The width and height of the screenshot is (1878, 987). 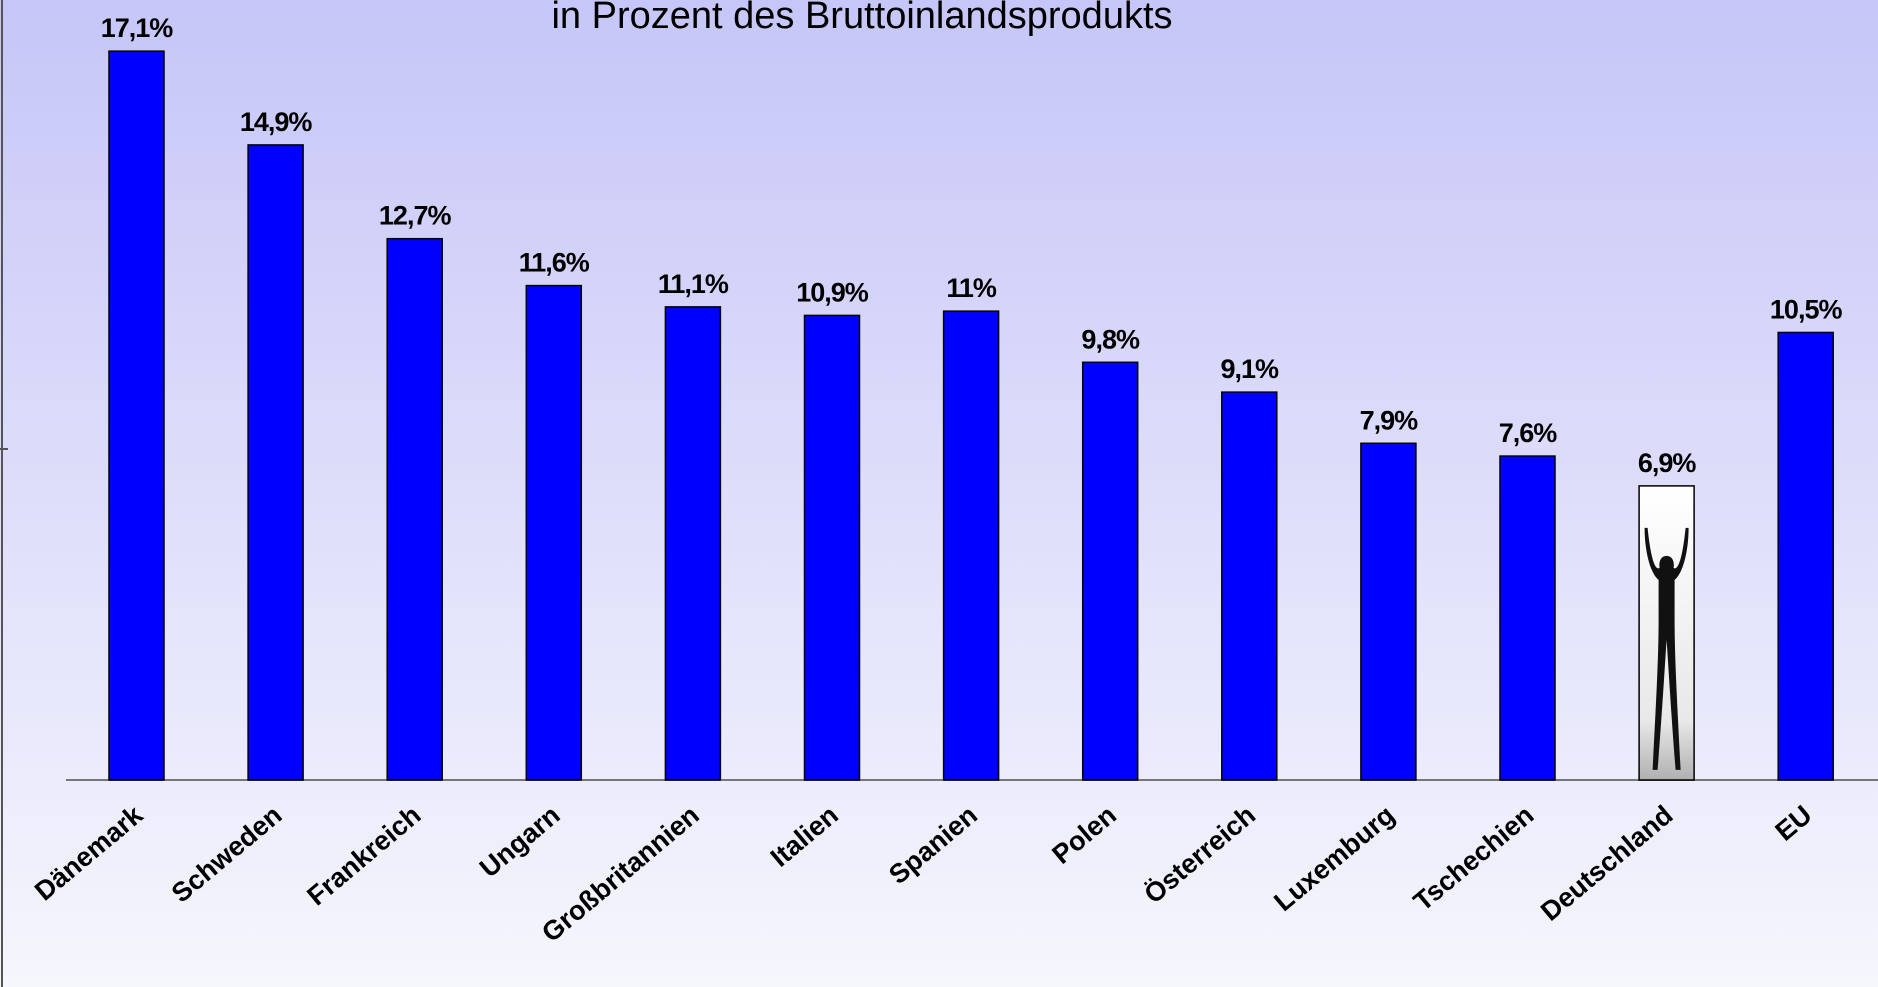 What do you see at coordinates (1250, 369) in the screenshot?
I see `value-label: 9,1%` at bounding box center [1250, 369].